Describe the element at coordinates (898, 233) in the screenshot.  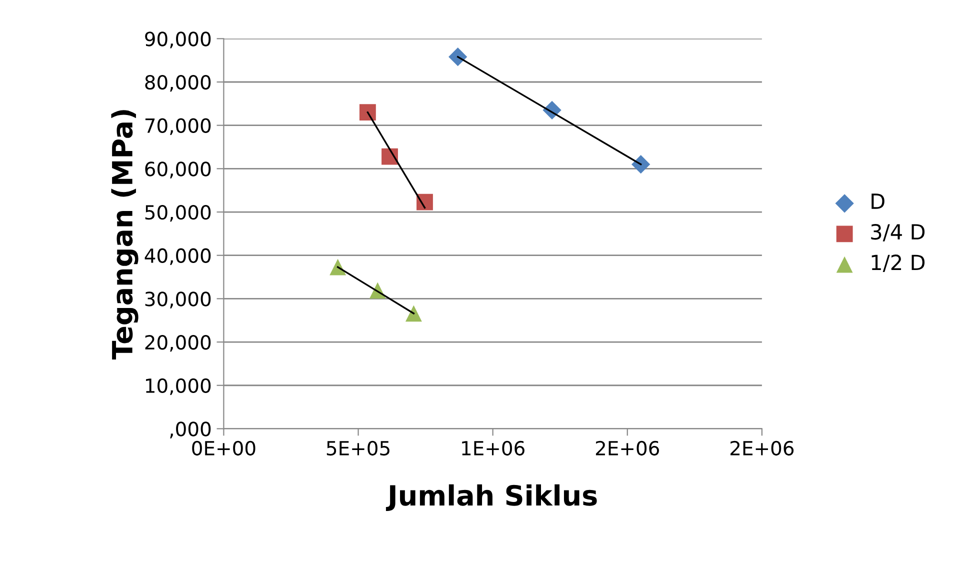
I see `legend-label: 3/4 D` at that location.